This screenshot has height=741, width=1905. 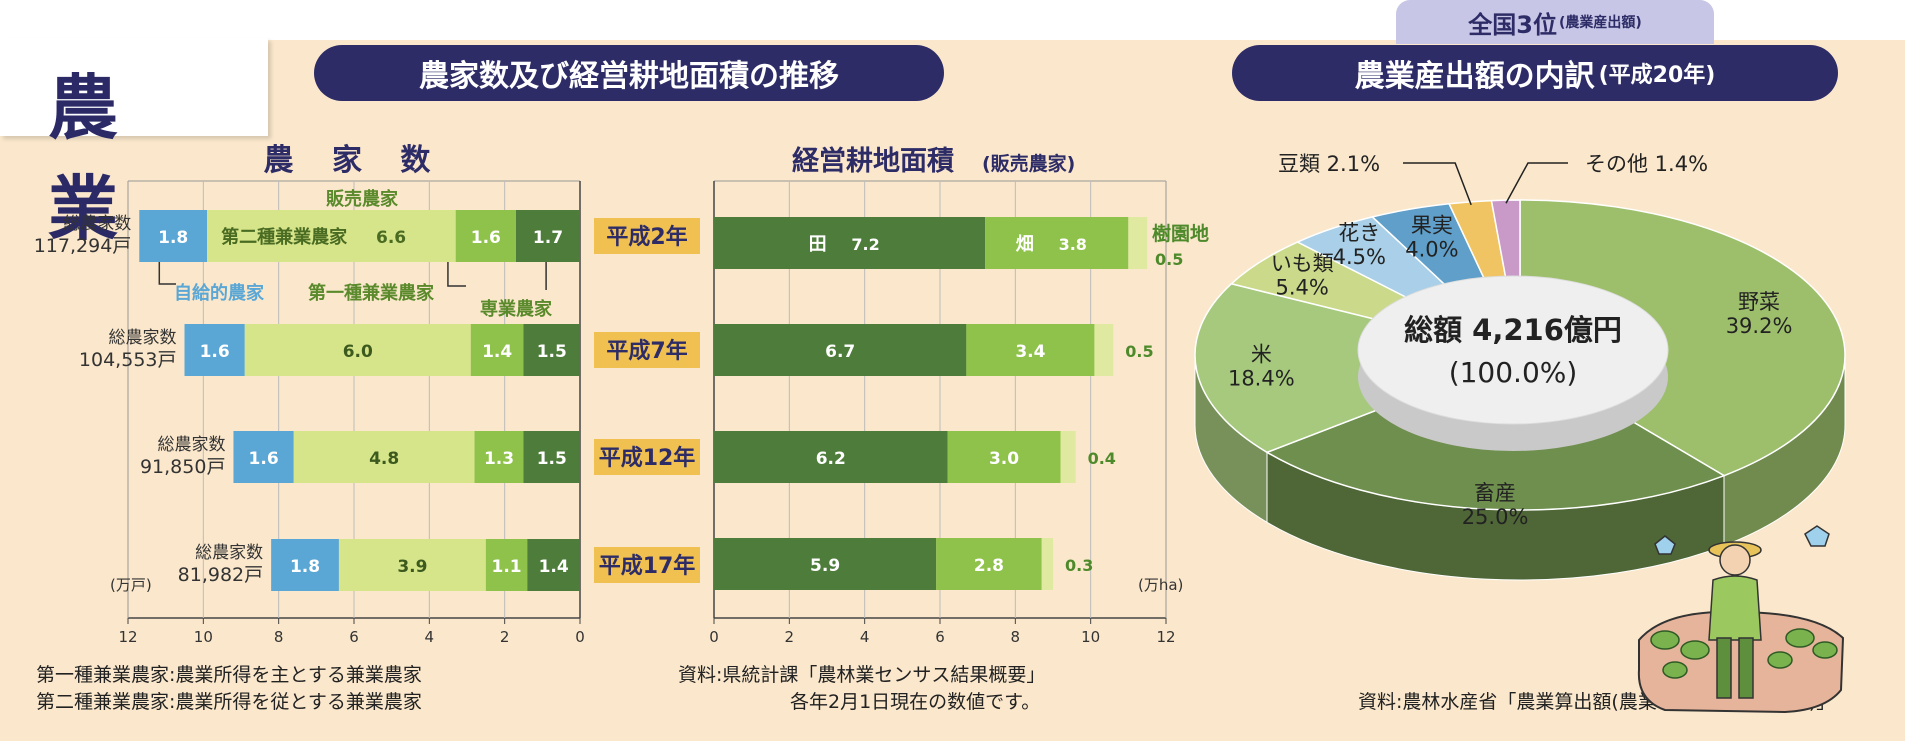 What do you see at coordinates (1759, 302) in the screenshot?
I see `pie-slice-name: 野菜` at bounding box center [1759, 302].